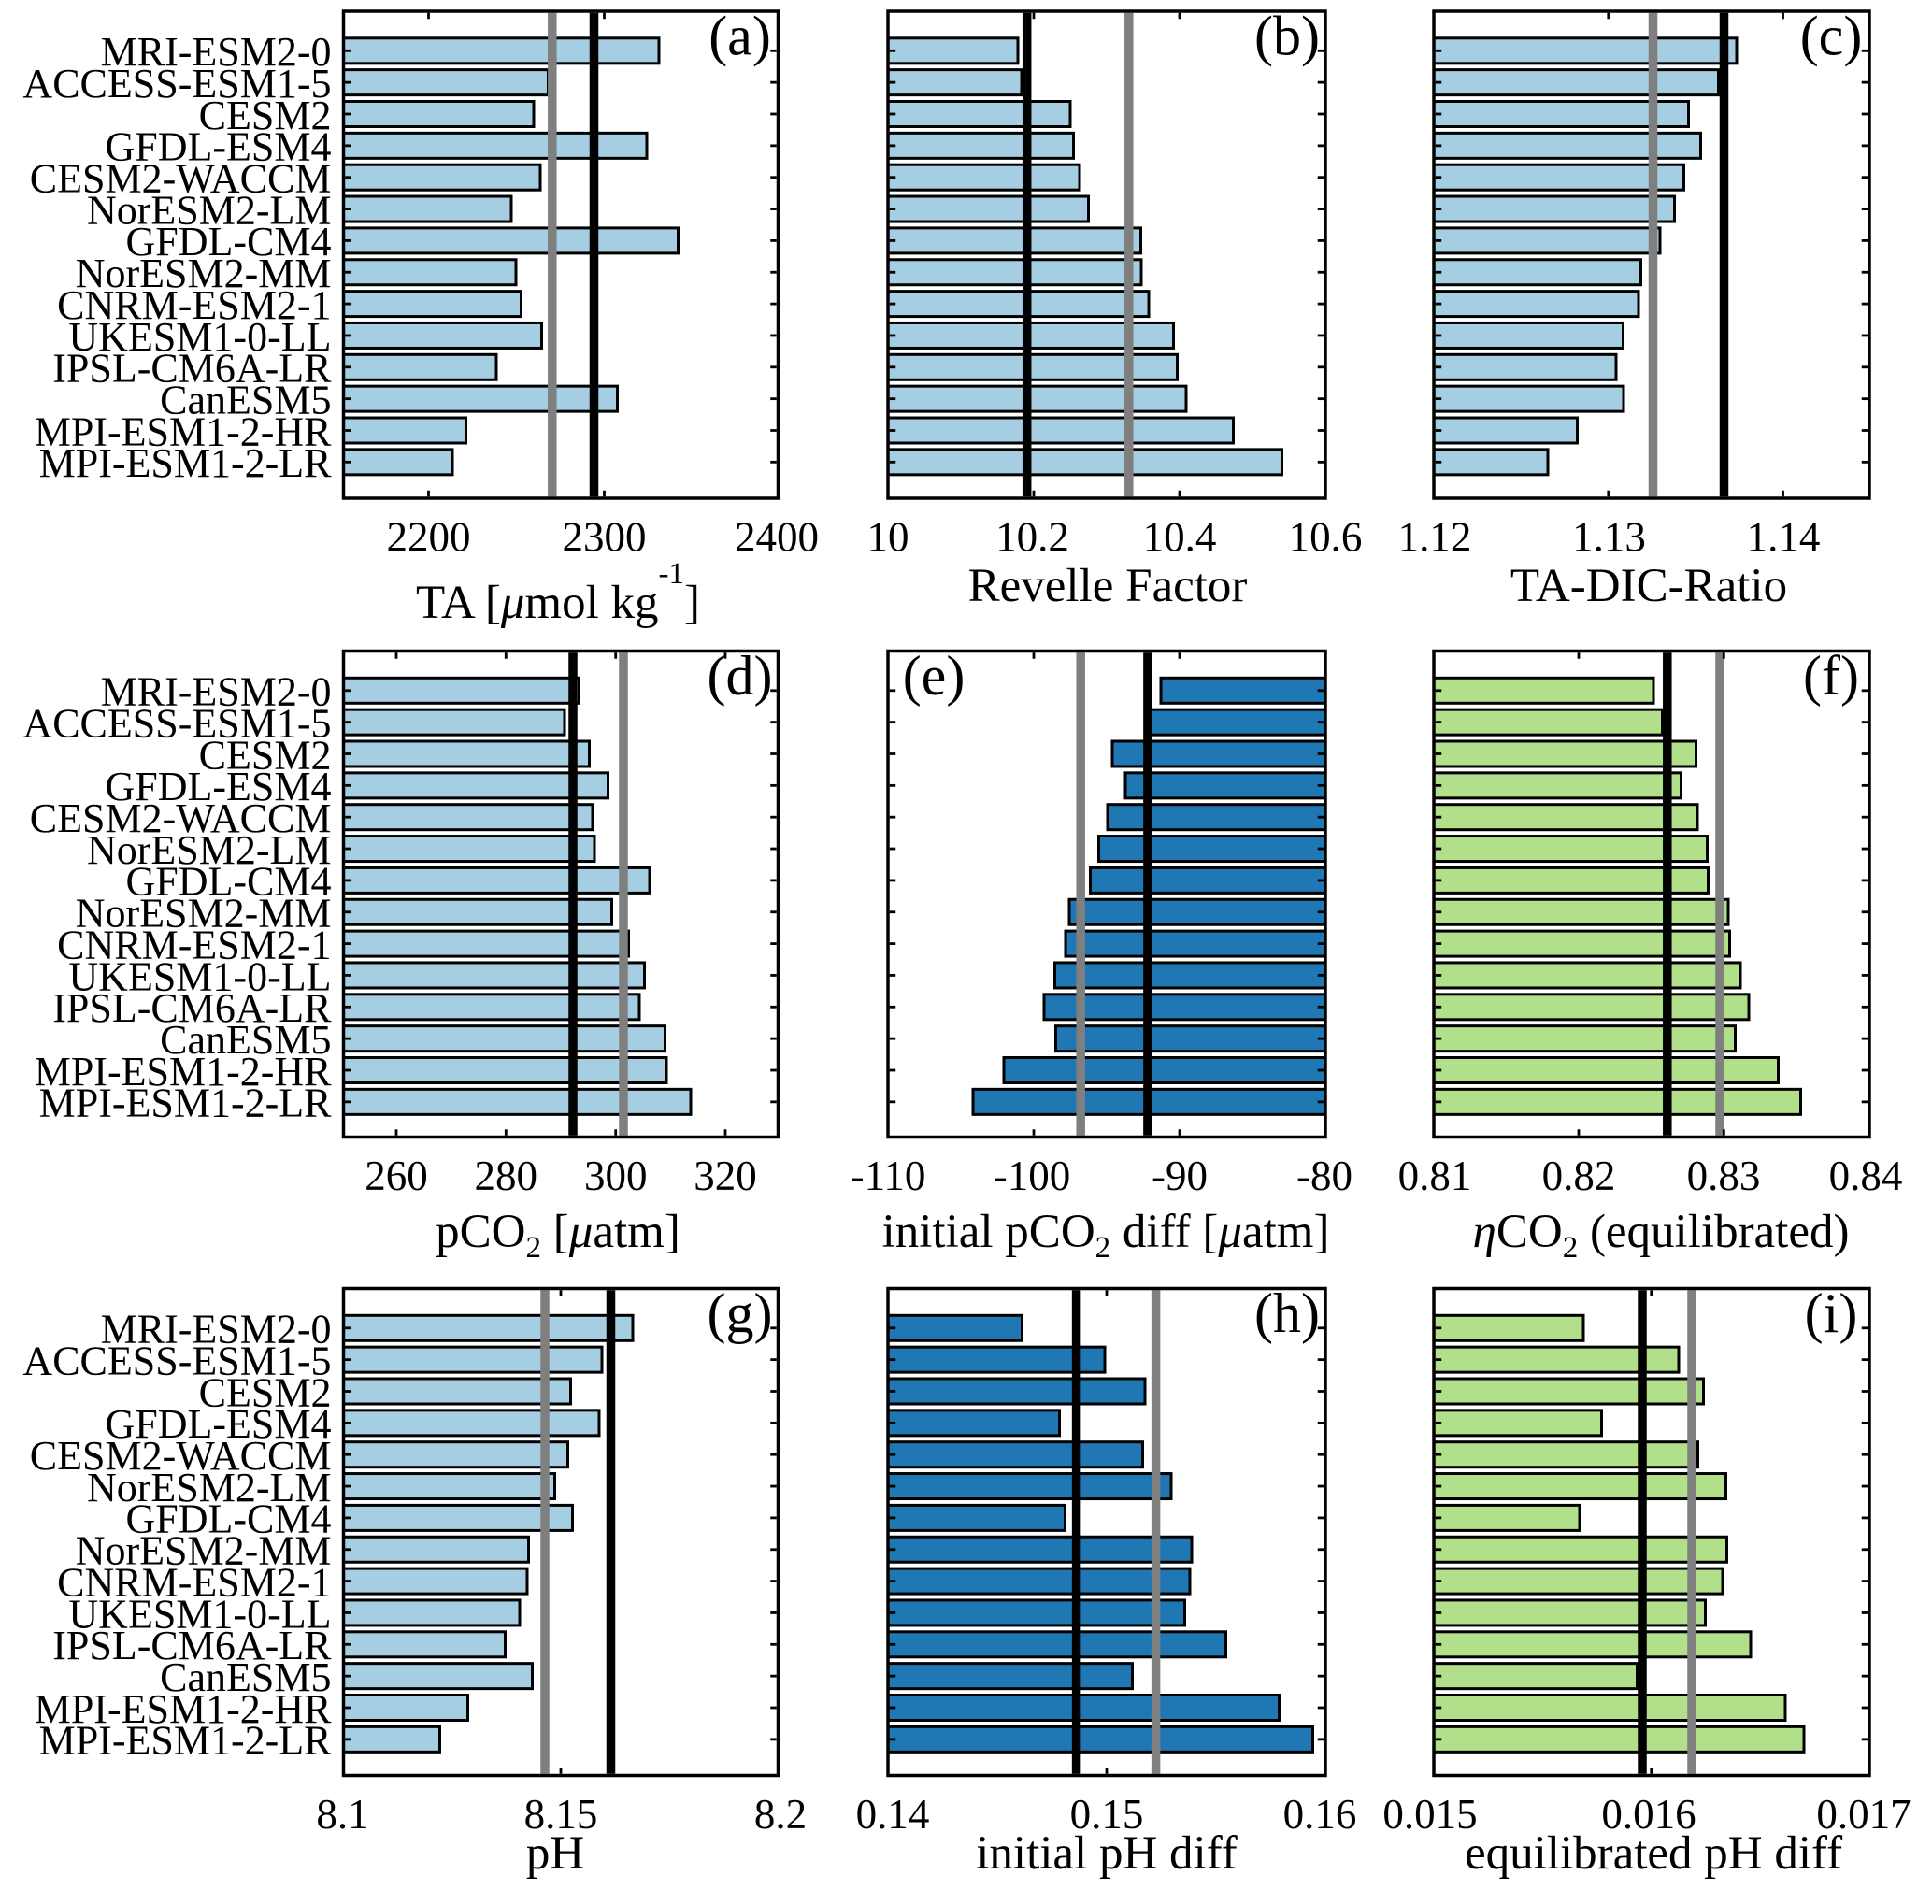 The width and height of the screenshot is (1932, 1904). Describe the element at coordinates (1180, 1175) in the screenshot. I see `svg-text: -90` at that location.